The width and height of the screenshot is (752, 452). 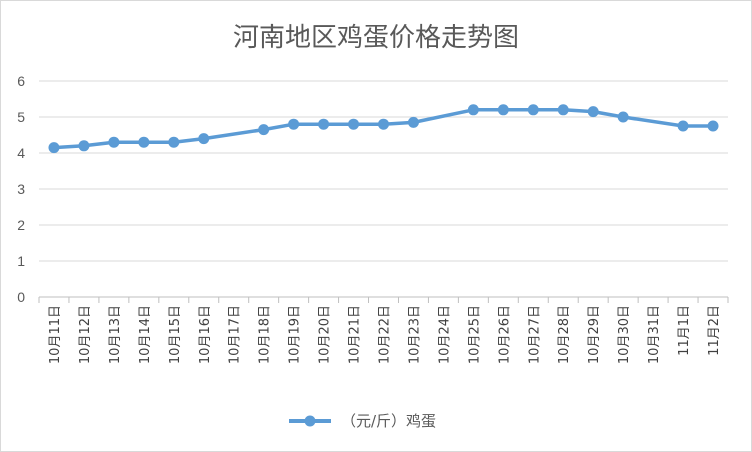 I want to click on x-tick-label: 10月24日, so click(x=444, y=334).